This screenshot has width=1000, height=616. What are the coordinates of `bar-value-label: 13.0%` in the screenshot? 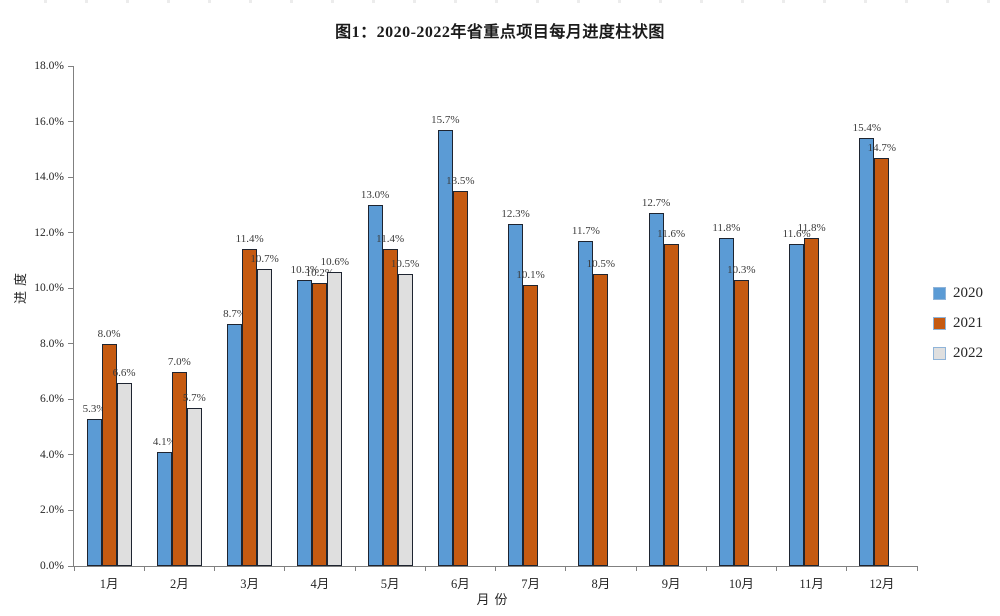 It's located at (375, 194).